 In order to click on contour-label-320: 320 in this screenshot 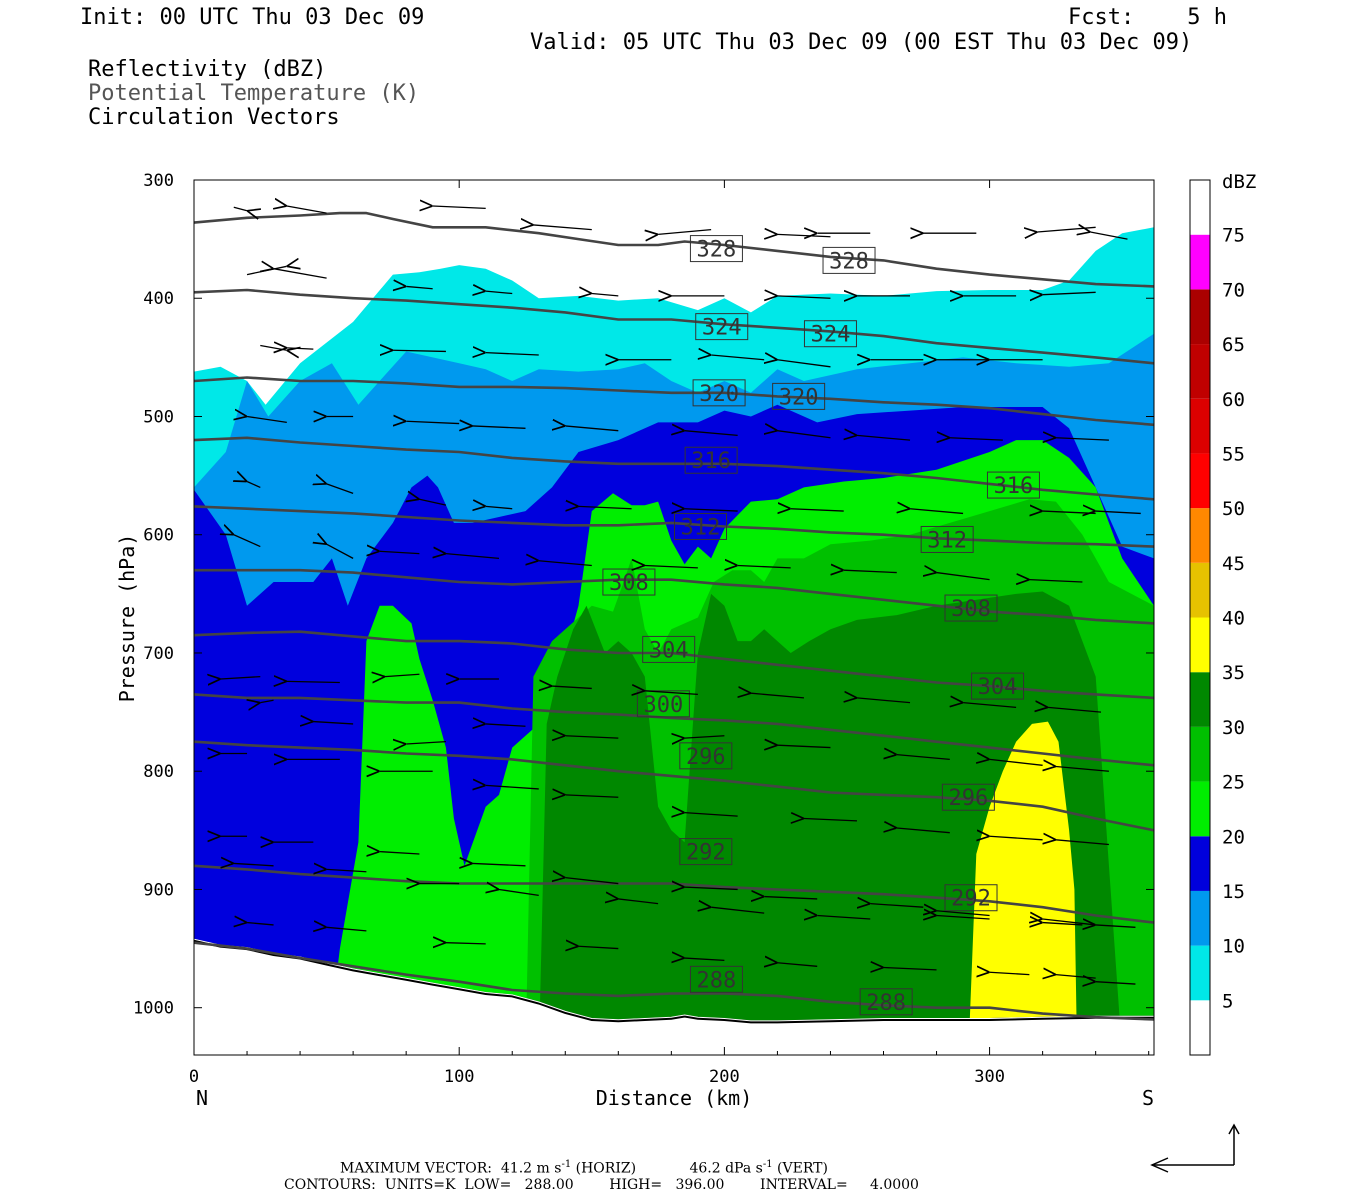, I will do `click(719, 393)`.